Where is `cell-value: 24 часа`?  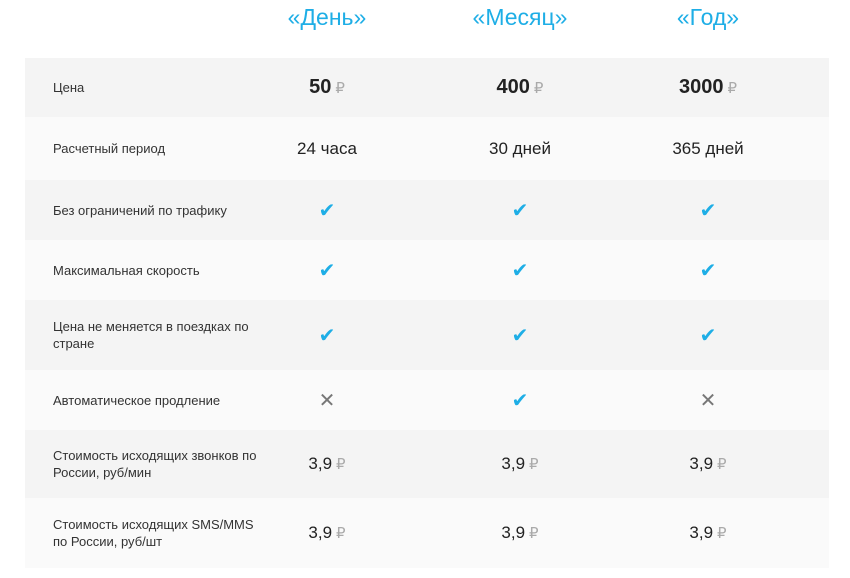
cell-value: 24 часа is located at coordinates (327, 148).